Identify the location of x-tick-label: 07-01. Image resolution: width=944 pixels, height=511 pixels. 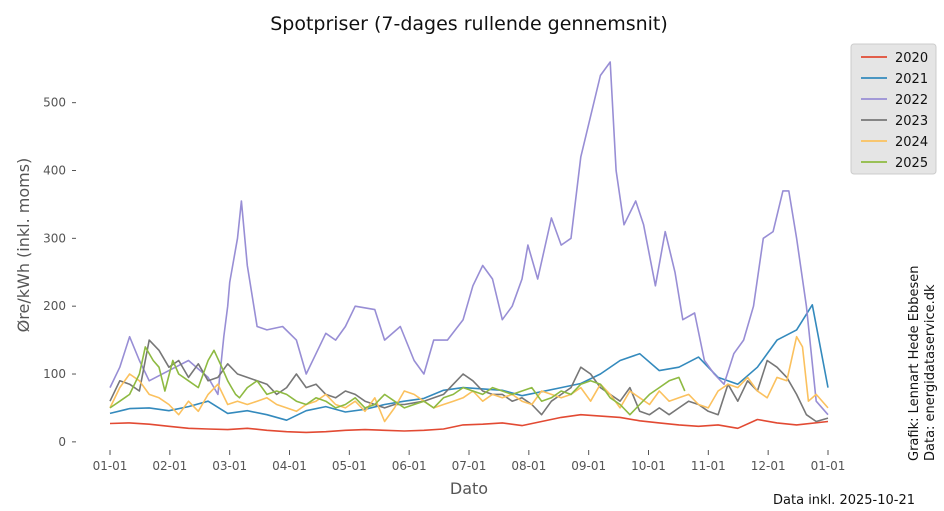
(469, 466).